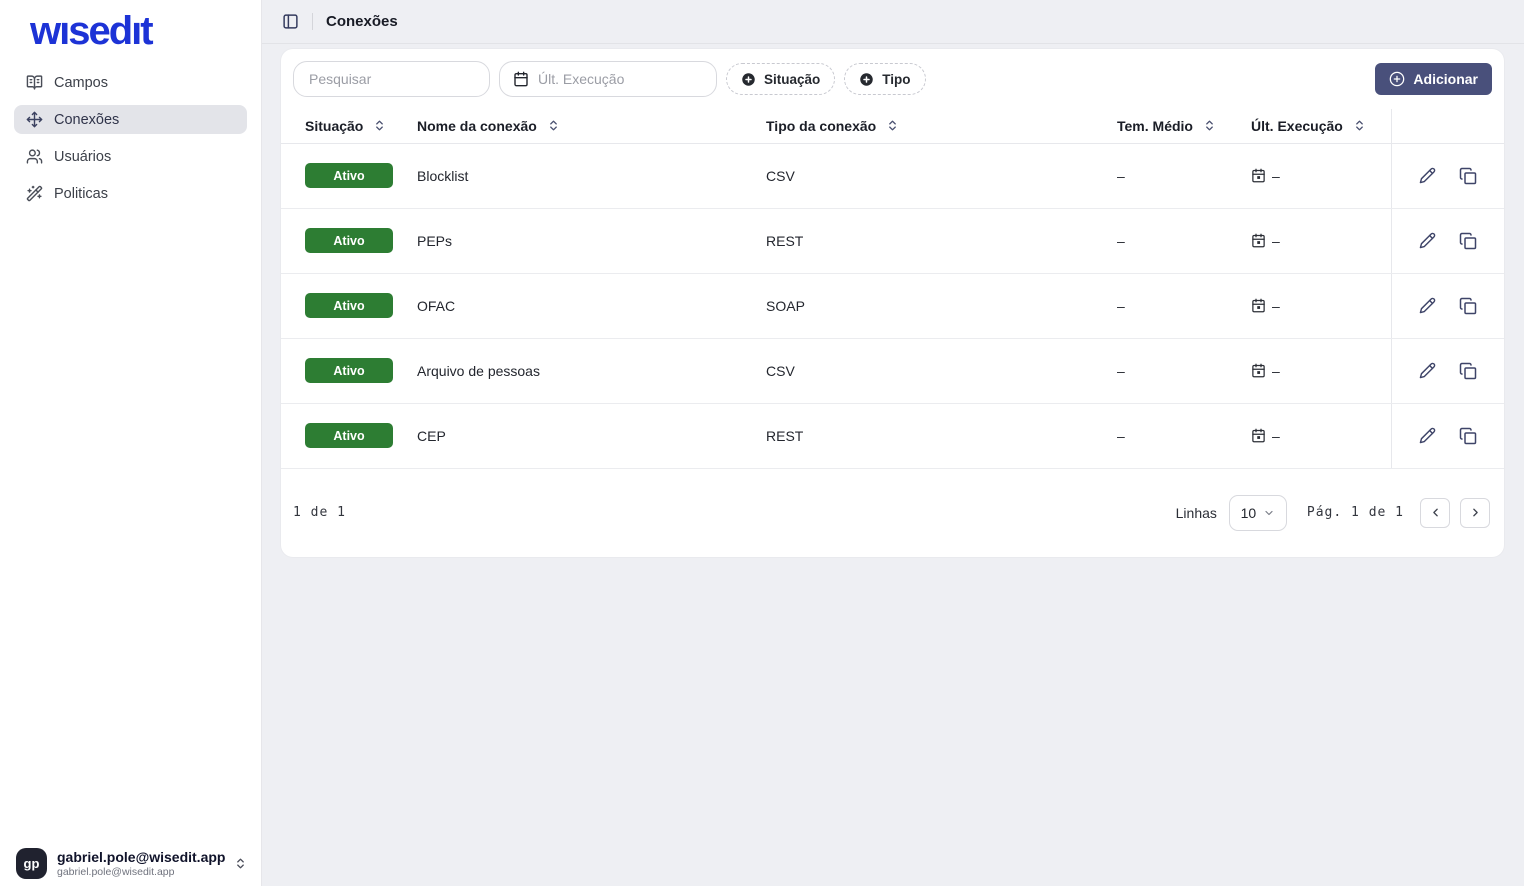 The image size is (1524, 886). Describe the element at coordinates (591, 436) in the screenshot. I see `connection-name: CEP` at that location.